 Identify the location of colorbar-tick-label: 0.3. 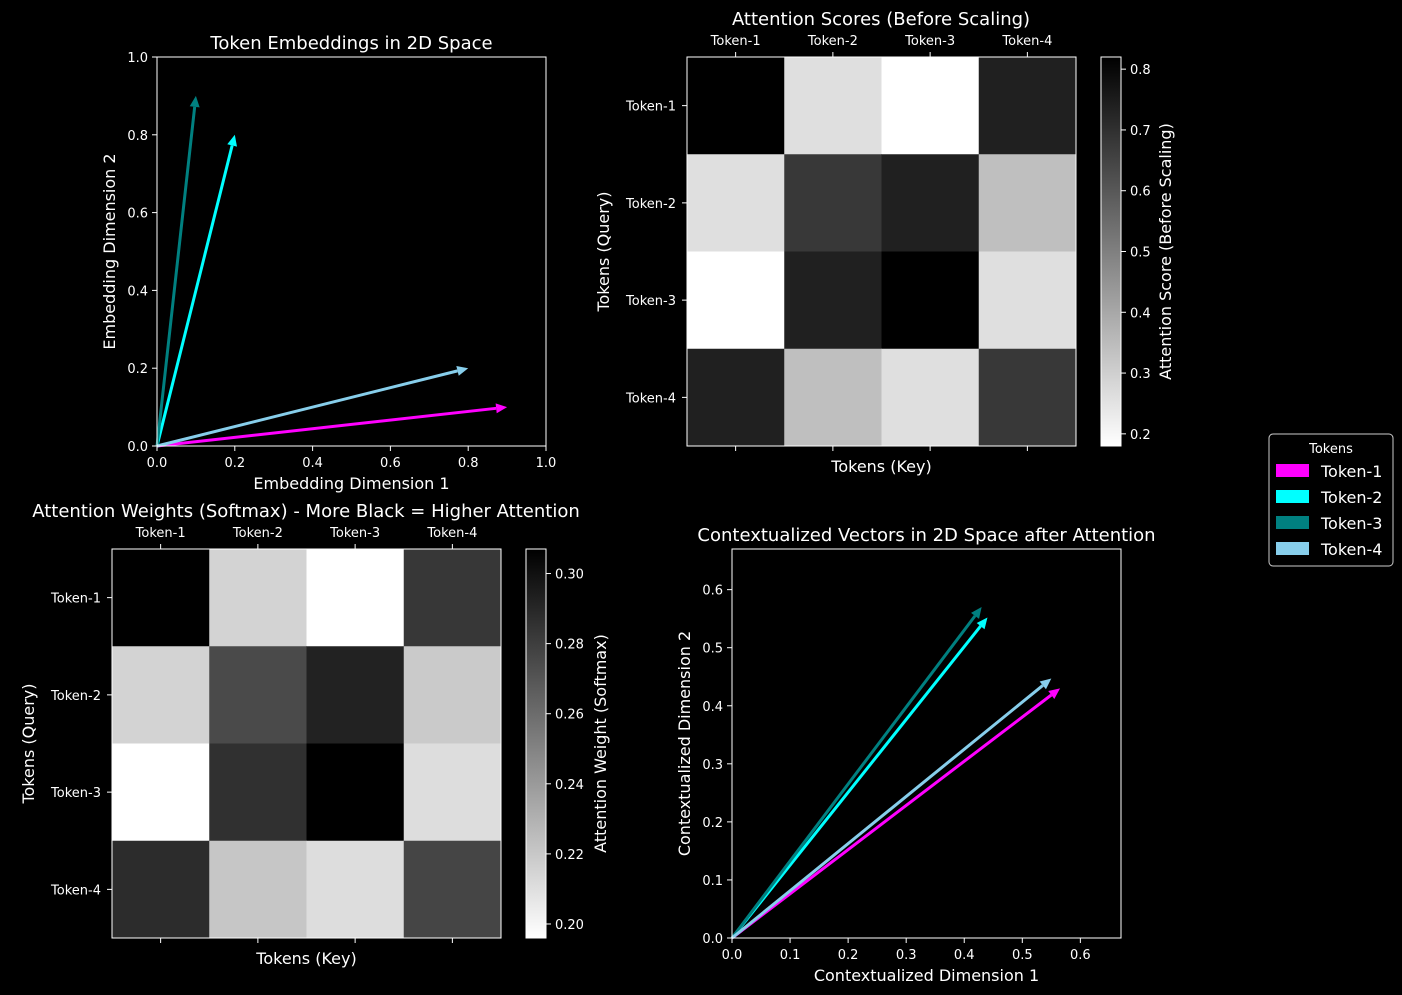
(1140, 374).